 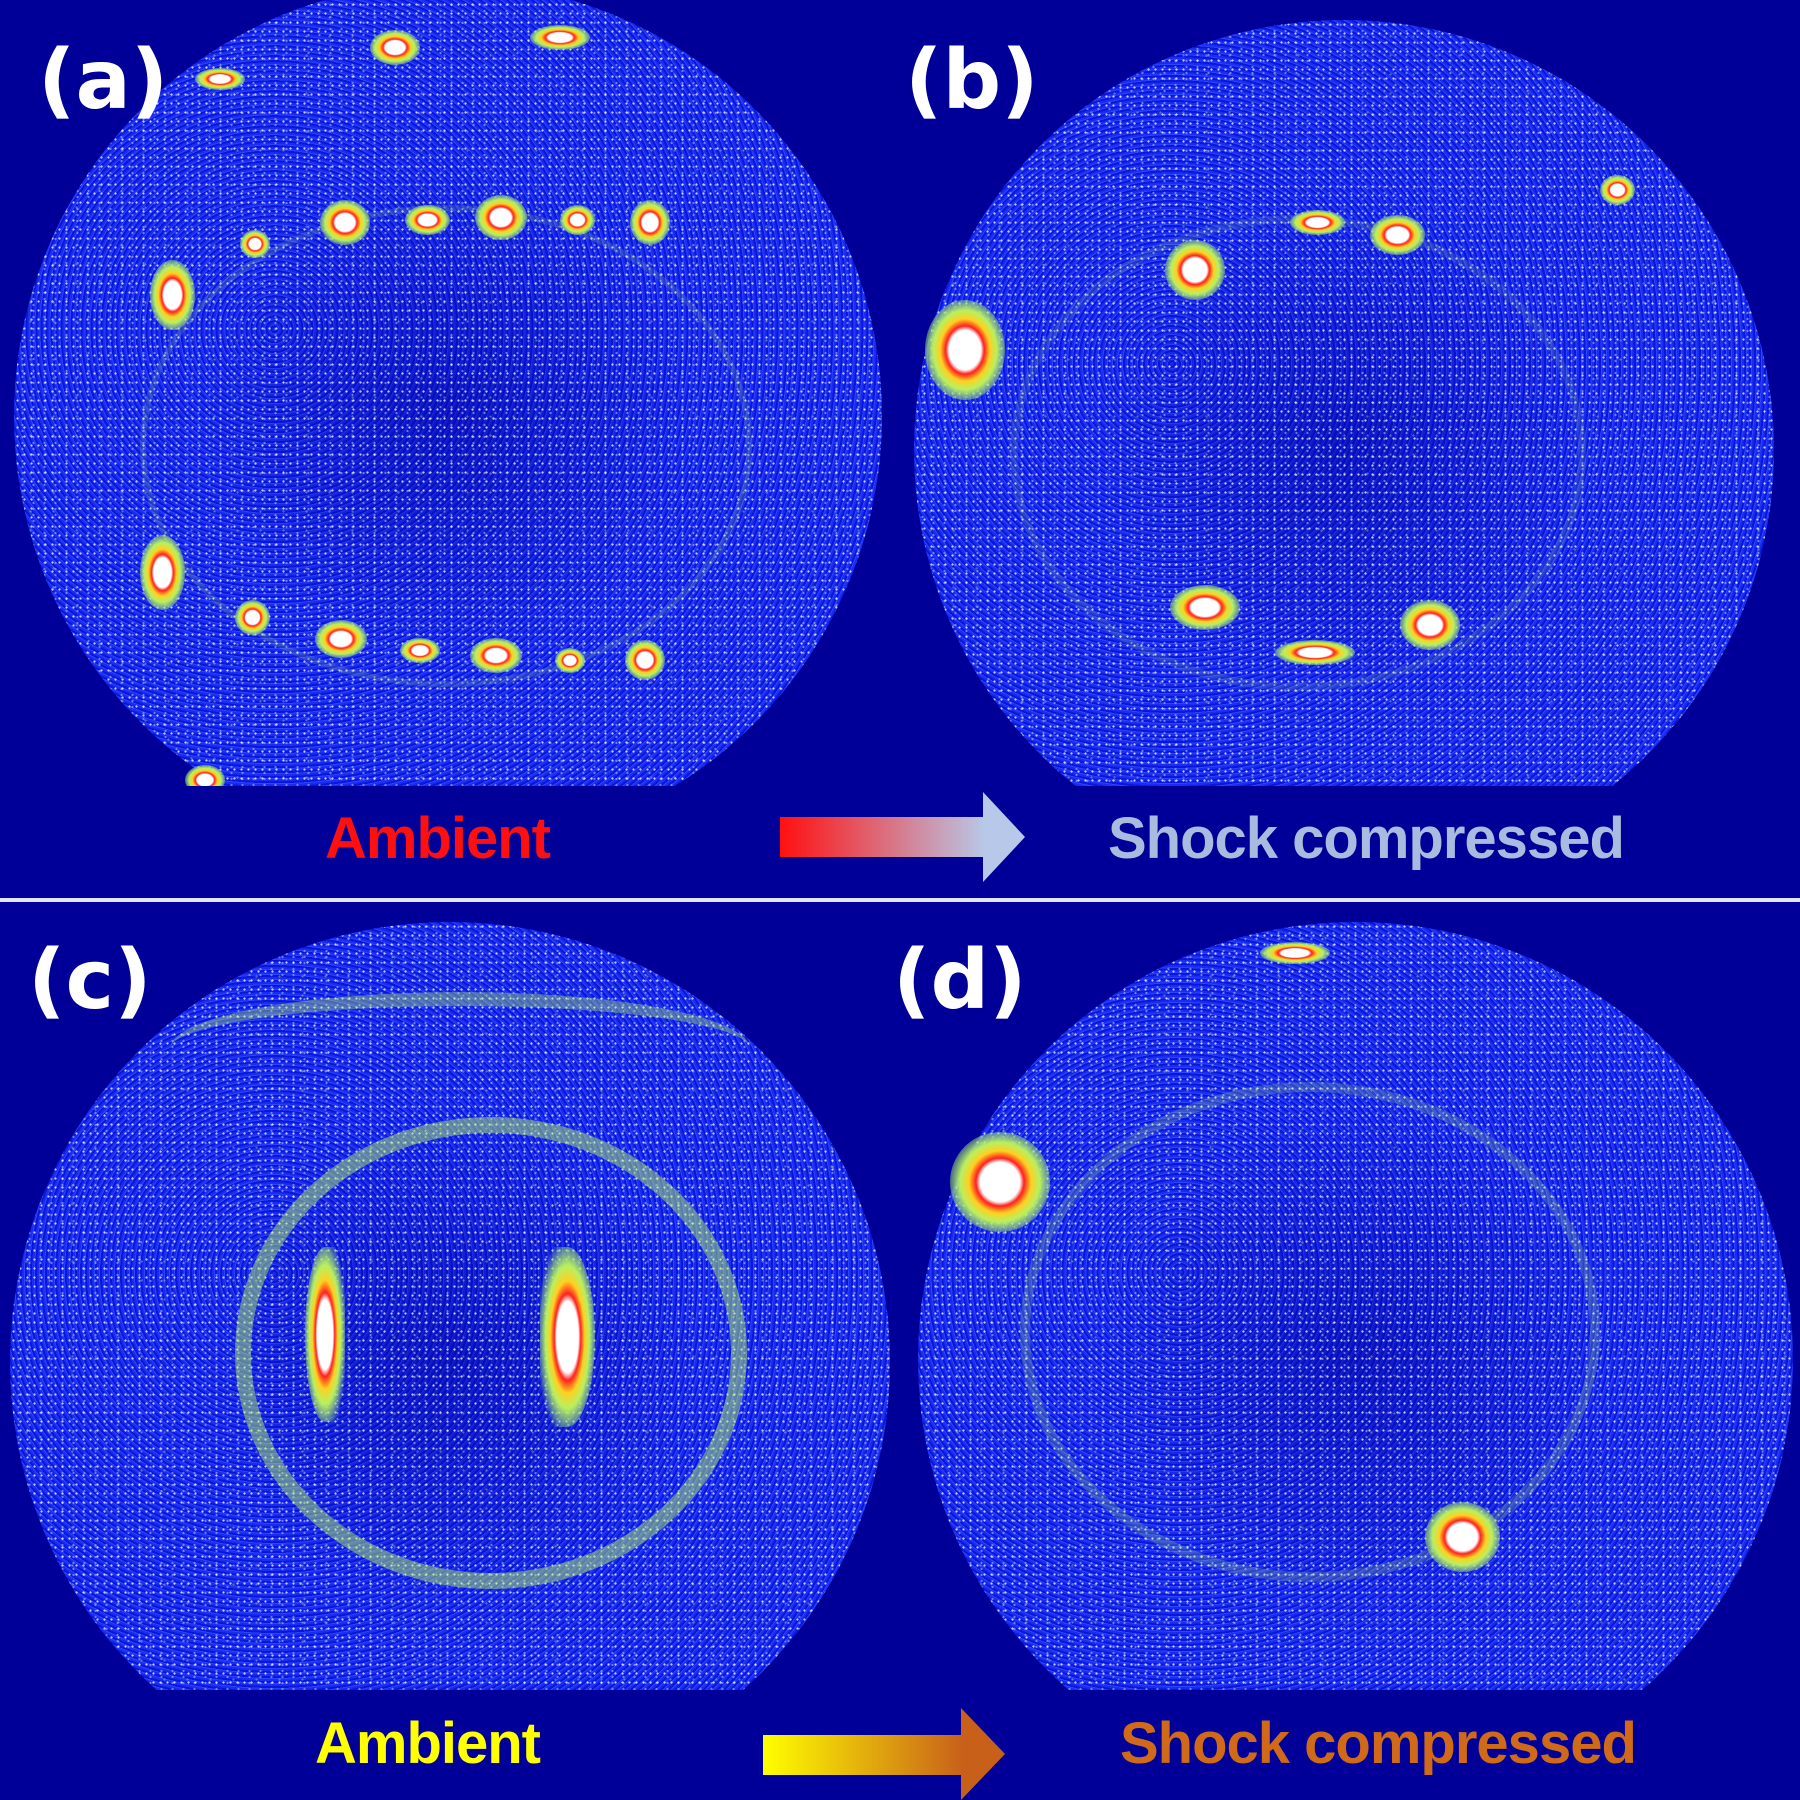 What do you see at coordinates (960, 980) in the screenshot?
I see `panel-label-d: (d)` at bounding box center [960, 980].